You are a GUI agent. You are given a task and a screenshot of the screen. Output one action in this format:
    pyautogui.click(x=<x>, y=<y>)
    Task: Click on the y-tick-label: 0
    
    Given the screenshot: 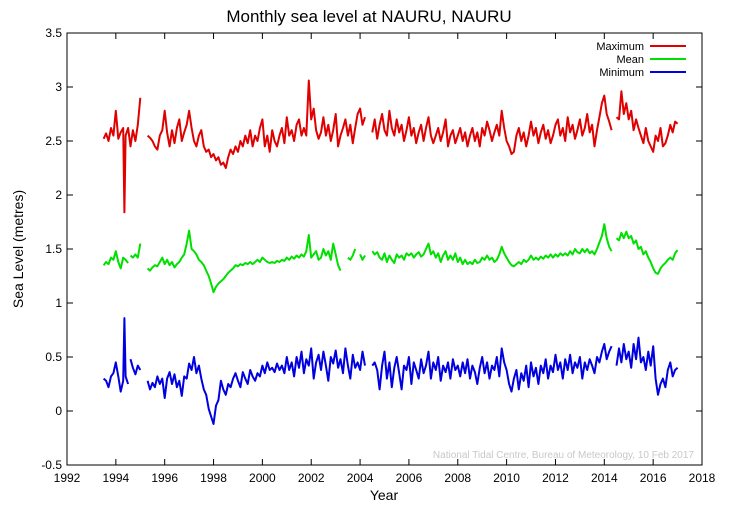 What is the action you would take?
    pyautogui.click(x=58, y=411)
    